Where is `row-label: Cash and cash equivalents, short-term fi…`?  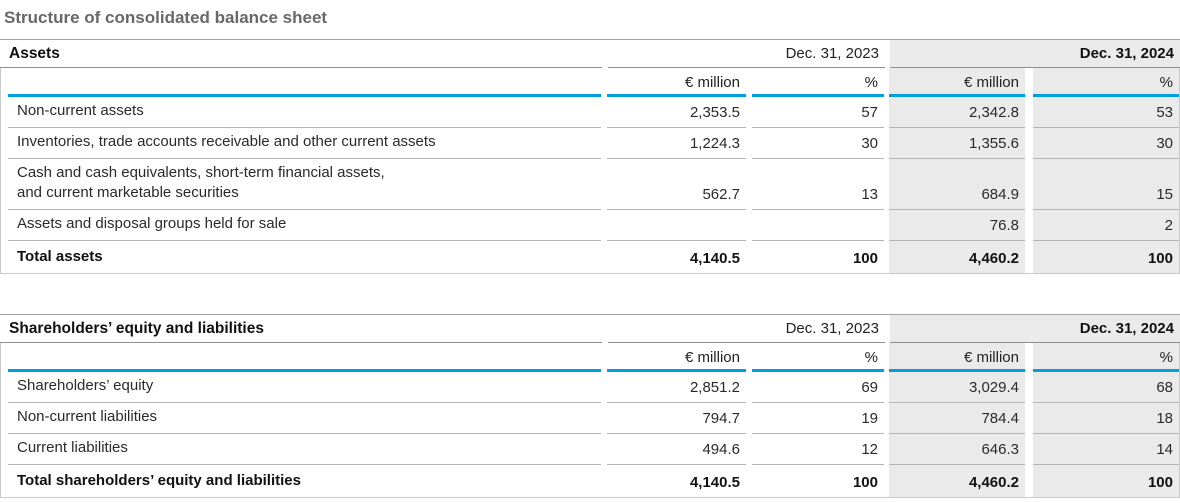
row-label: Cash and cash equivalents, short-term fi… is located at coordinates (304, 184).